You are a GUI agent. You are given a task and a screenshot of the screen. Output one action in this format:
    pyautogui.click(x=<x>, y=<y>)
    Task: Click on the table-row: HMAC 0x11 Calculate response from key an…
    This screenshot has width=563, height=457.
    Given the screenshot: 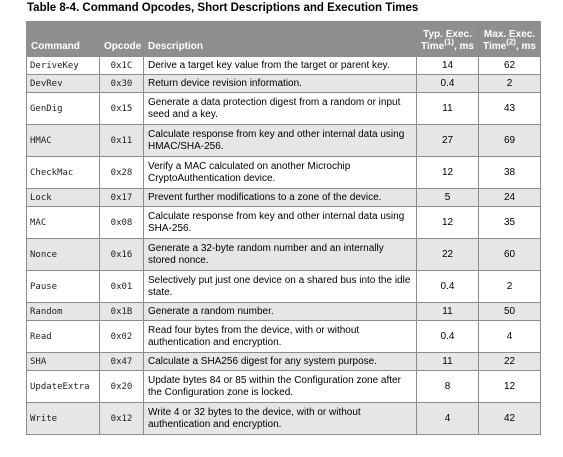 What is the action you would take?
    pyautogui.click(x=283, y=140)
    